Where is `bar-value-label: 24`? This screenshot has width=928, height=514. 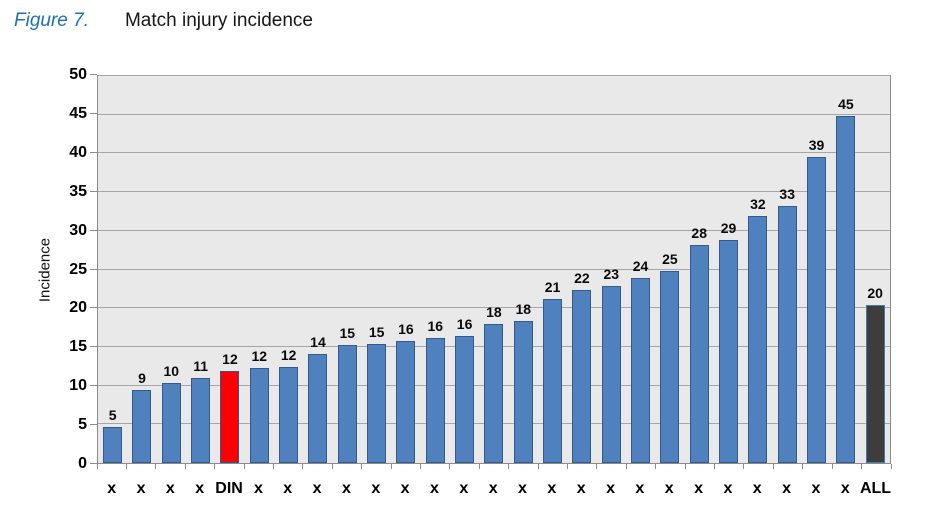
bar-value-label: 24 is located at coordinates (640, 266).